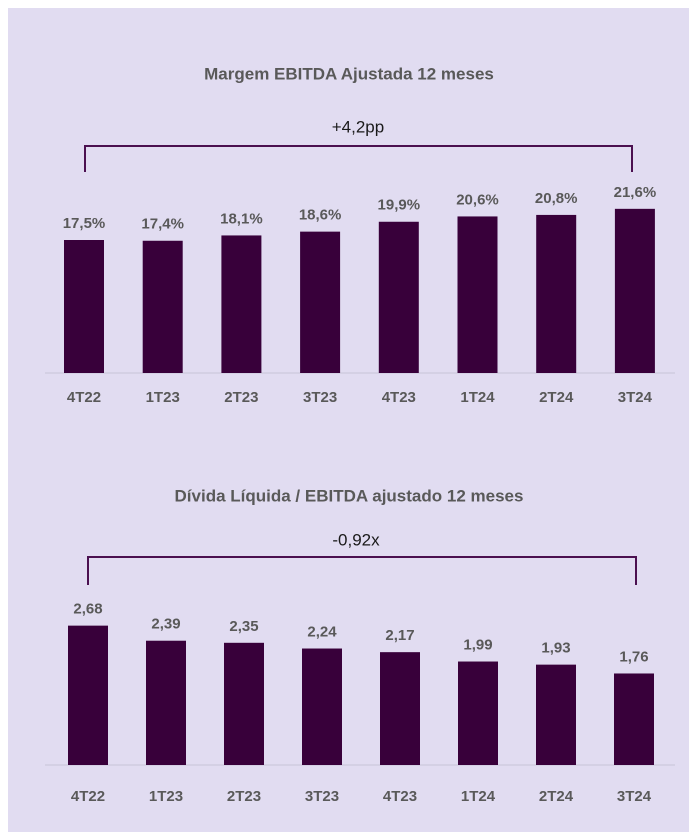 Image resolution: width=697 pixels, height=840 pixels. I want to click on chart-title: Margem EBITDA Ajustada 12 meses, so click(349, 73).